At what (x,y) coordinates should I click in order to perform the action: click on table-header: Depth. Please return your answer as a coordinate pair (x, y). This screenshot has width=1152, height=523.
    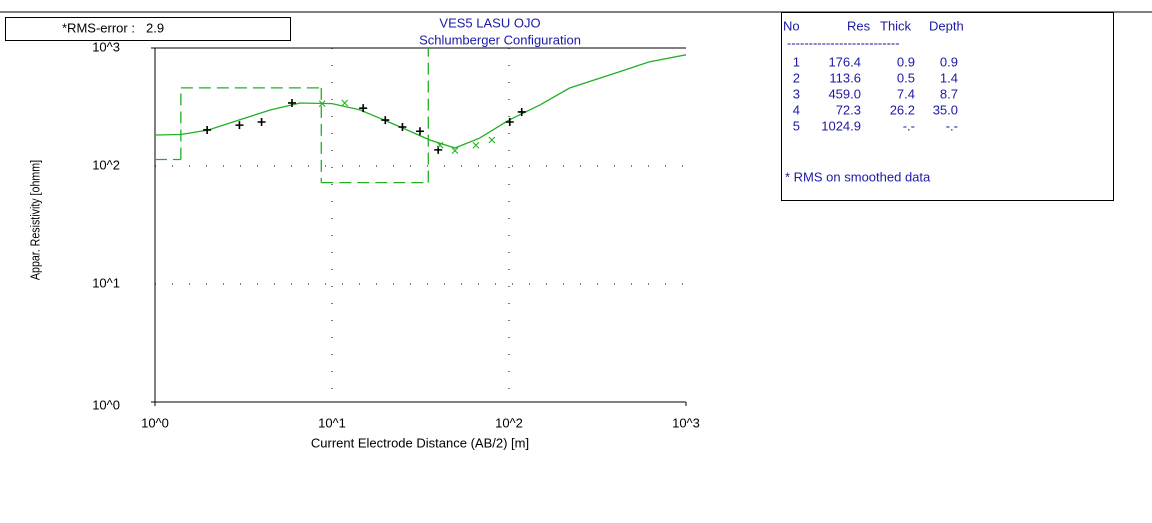
    Looking at the image, I should click on (946, 25).